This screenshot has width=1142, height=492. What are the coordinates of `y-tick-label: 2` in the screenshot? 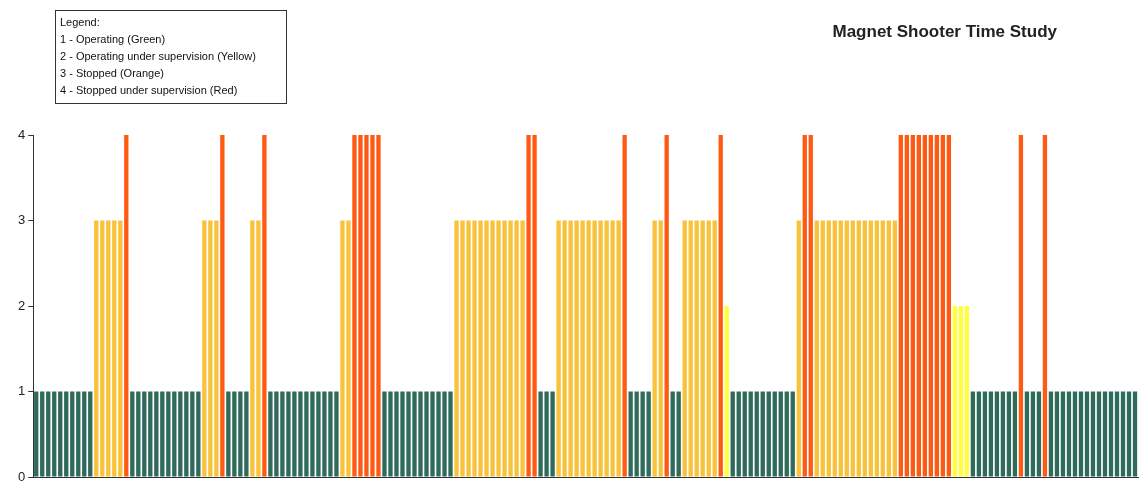 It's located at (22, 305).